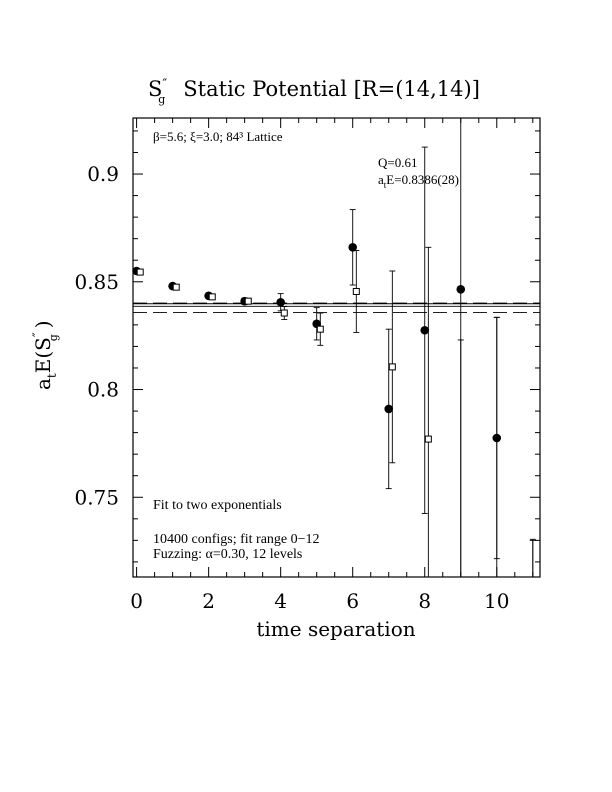  I want to click on x-tick-label: 10, so click(496, 601).